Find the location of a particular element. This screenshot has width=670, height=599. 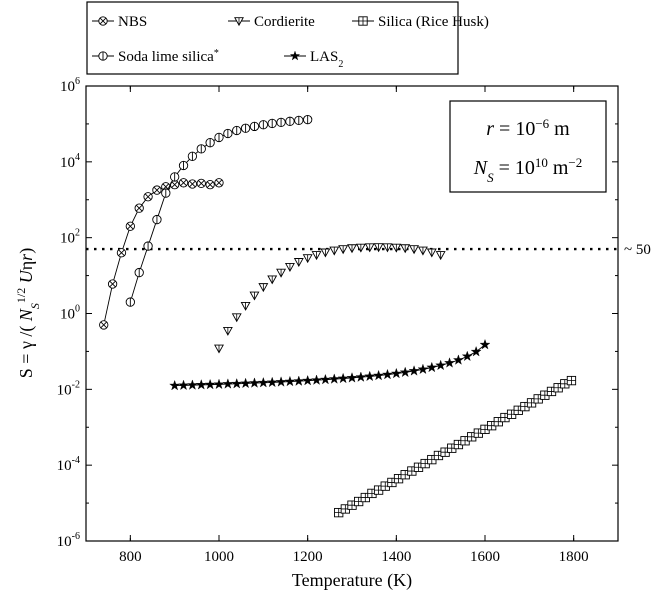

y-tick-exponent: 4 is located at coordinates (77, 157).